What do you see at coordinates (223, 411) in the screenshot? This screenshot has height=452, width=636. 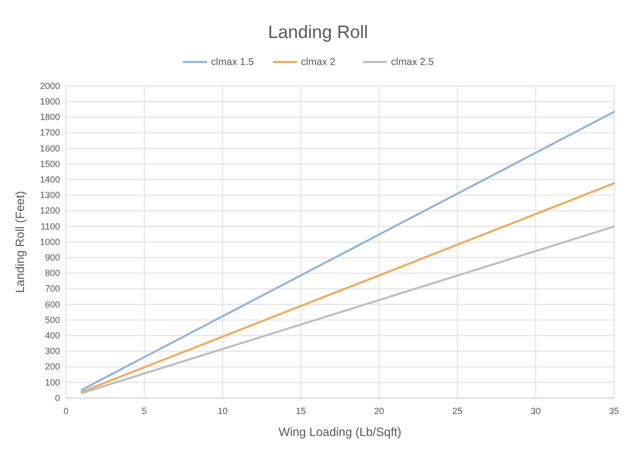 I see `x-tick-label: 10` at bounding box center [223, 411].